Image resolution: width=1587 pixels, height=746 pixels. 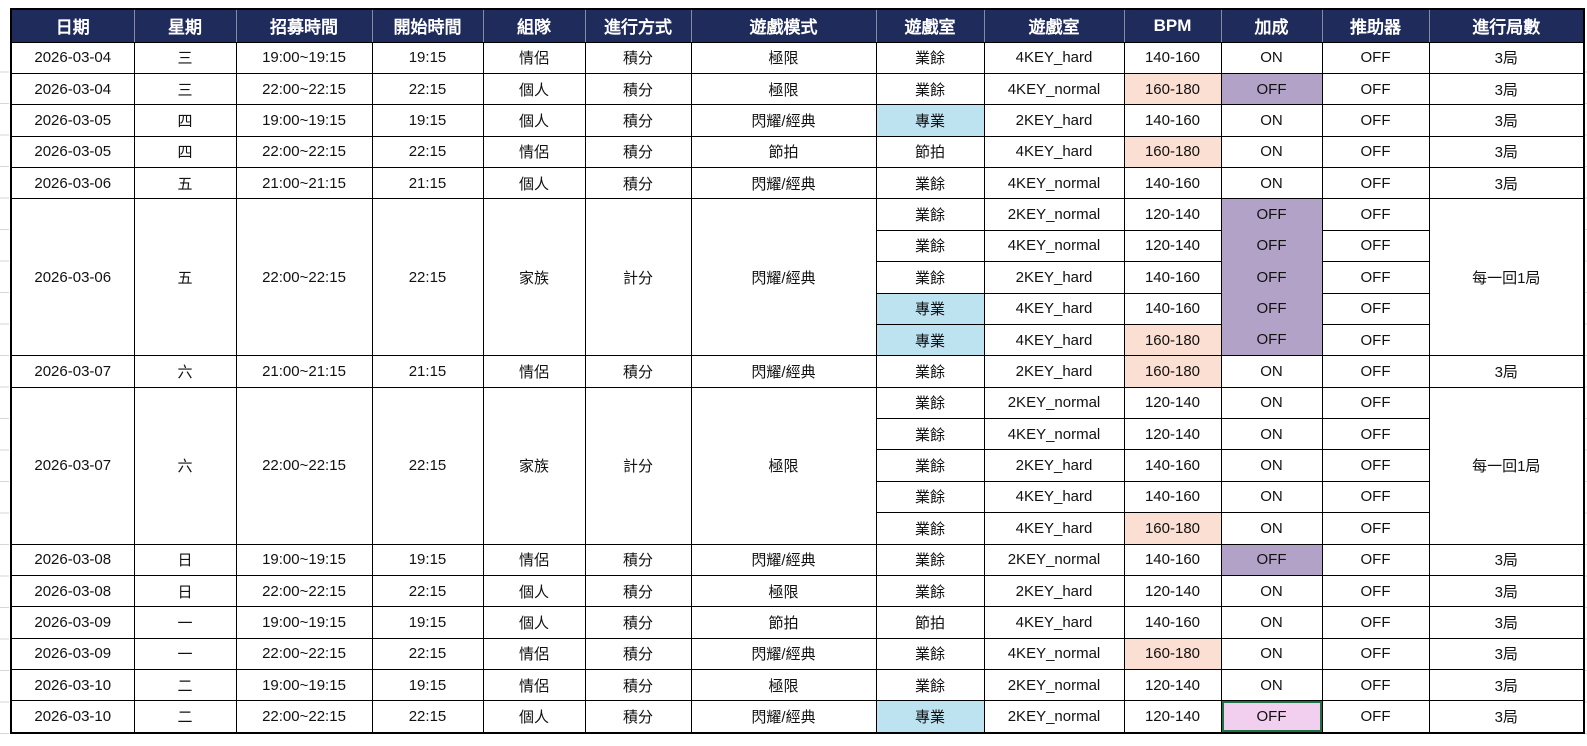 I want to click on start-time-cell: 21:15, so click(x=427, y=183).